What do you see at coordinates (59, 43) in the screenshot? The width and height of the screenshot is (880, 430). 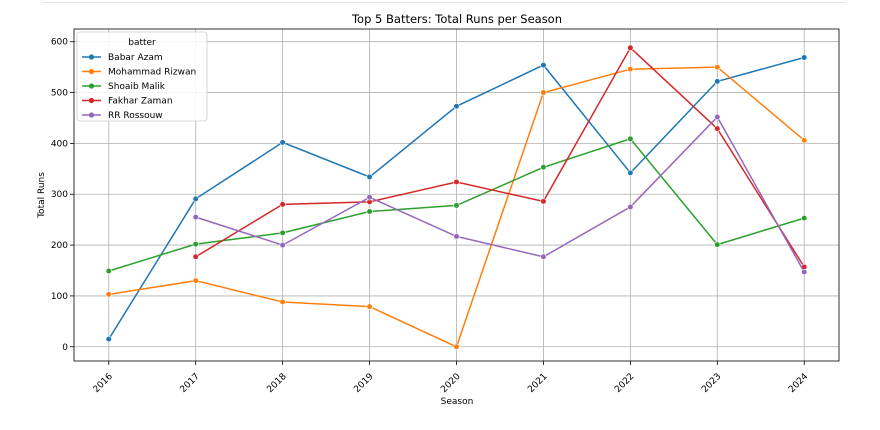 I see `y-tick-label: 600` at bounding box center [59, 43].